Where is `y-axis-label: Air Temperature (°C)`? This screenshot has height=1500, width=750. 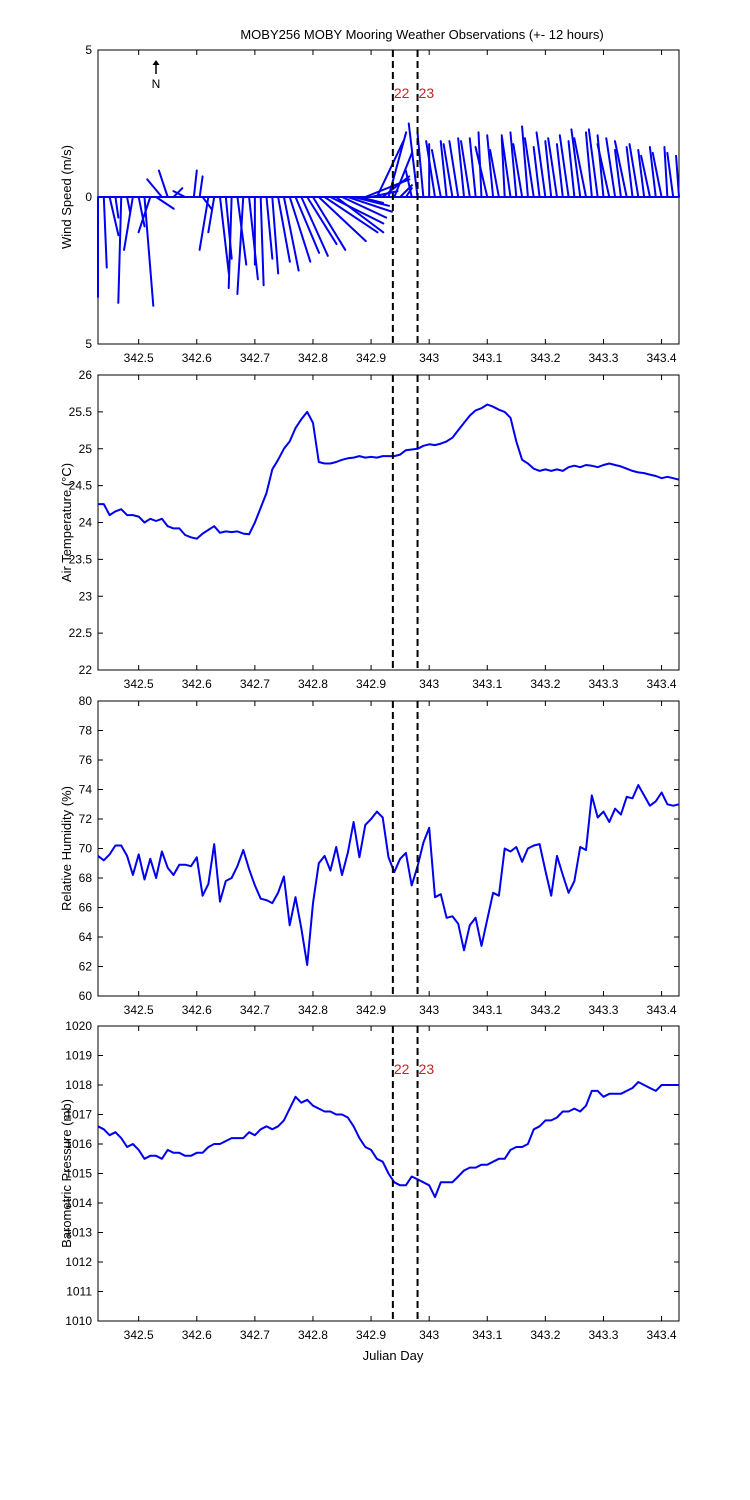 y-axis-label: Air Temperature (°C) is located at coordinates (66, 522).